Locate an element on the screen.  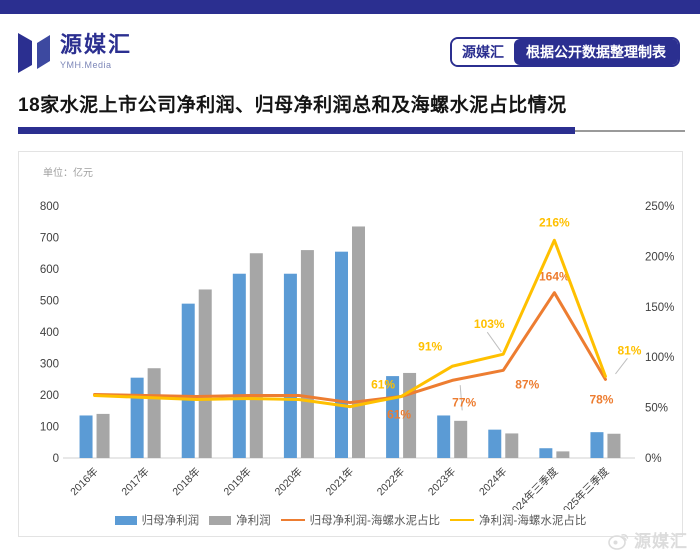
left-axis-tick: 500 is located at coordinates (49, 302).